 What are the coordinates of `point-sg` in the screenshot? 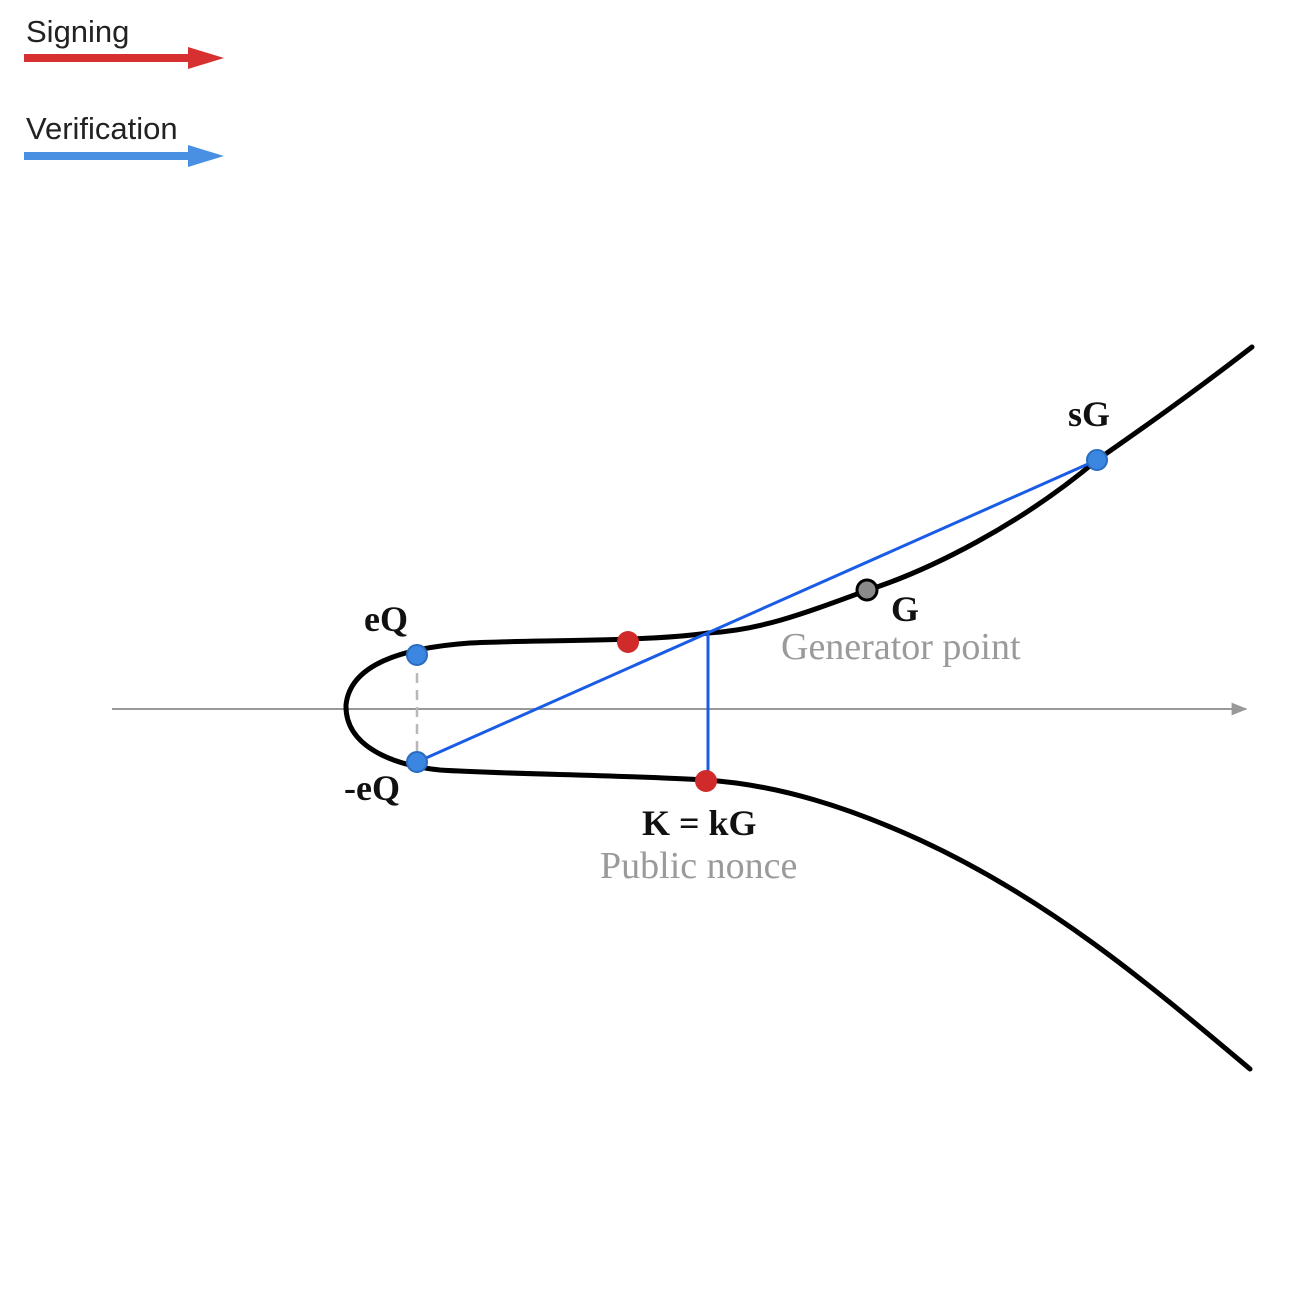 It's located at (1097, 460).